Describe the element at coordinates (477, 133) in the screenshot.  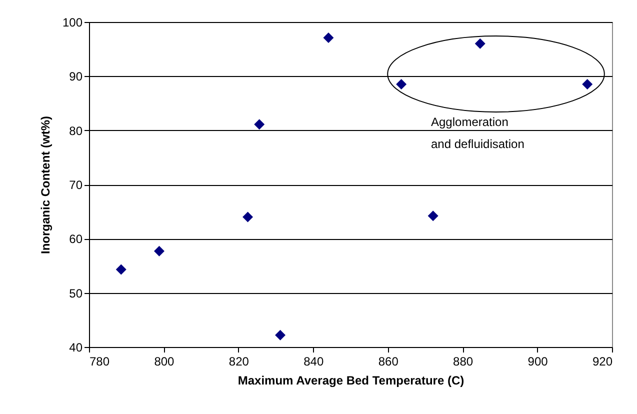
I see `annotation: Agglomeration and defluidisation` at that location.